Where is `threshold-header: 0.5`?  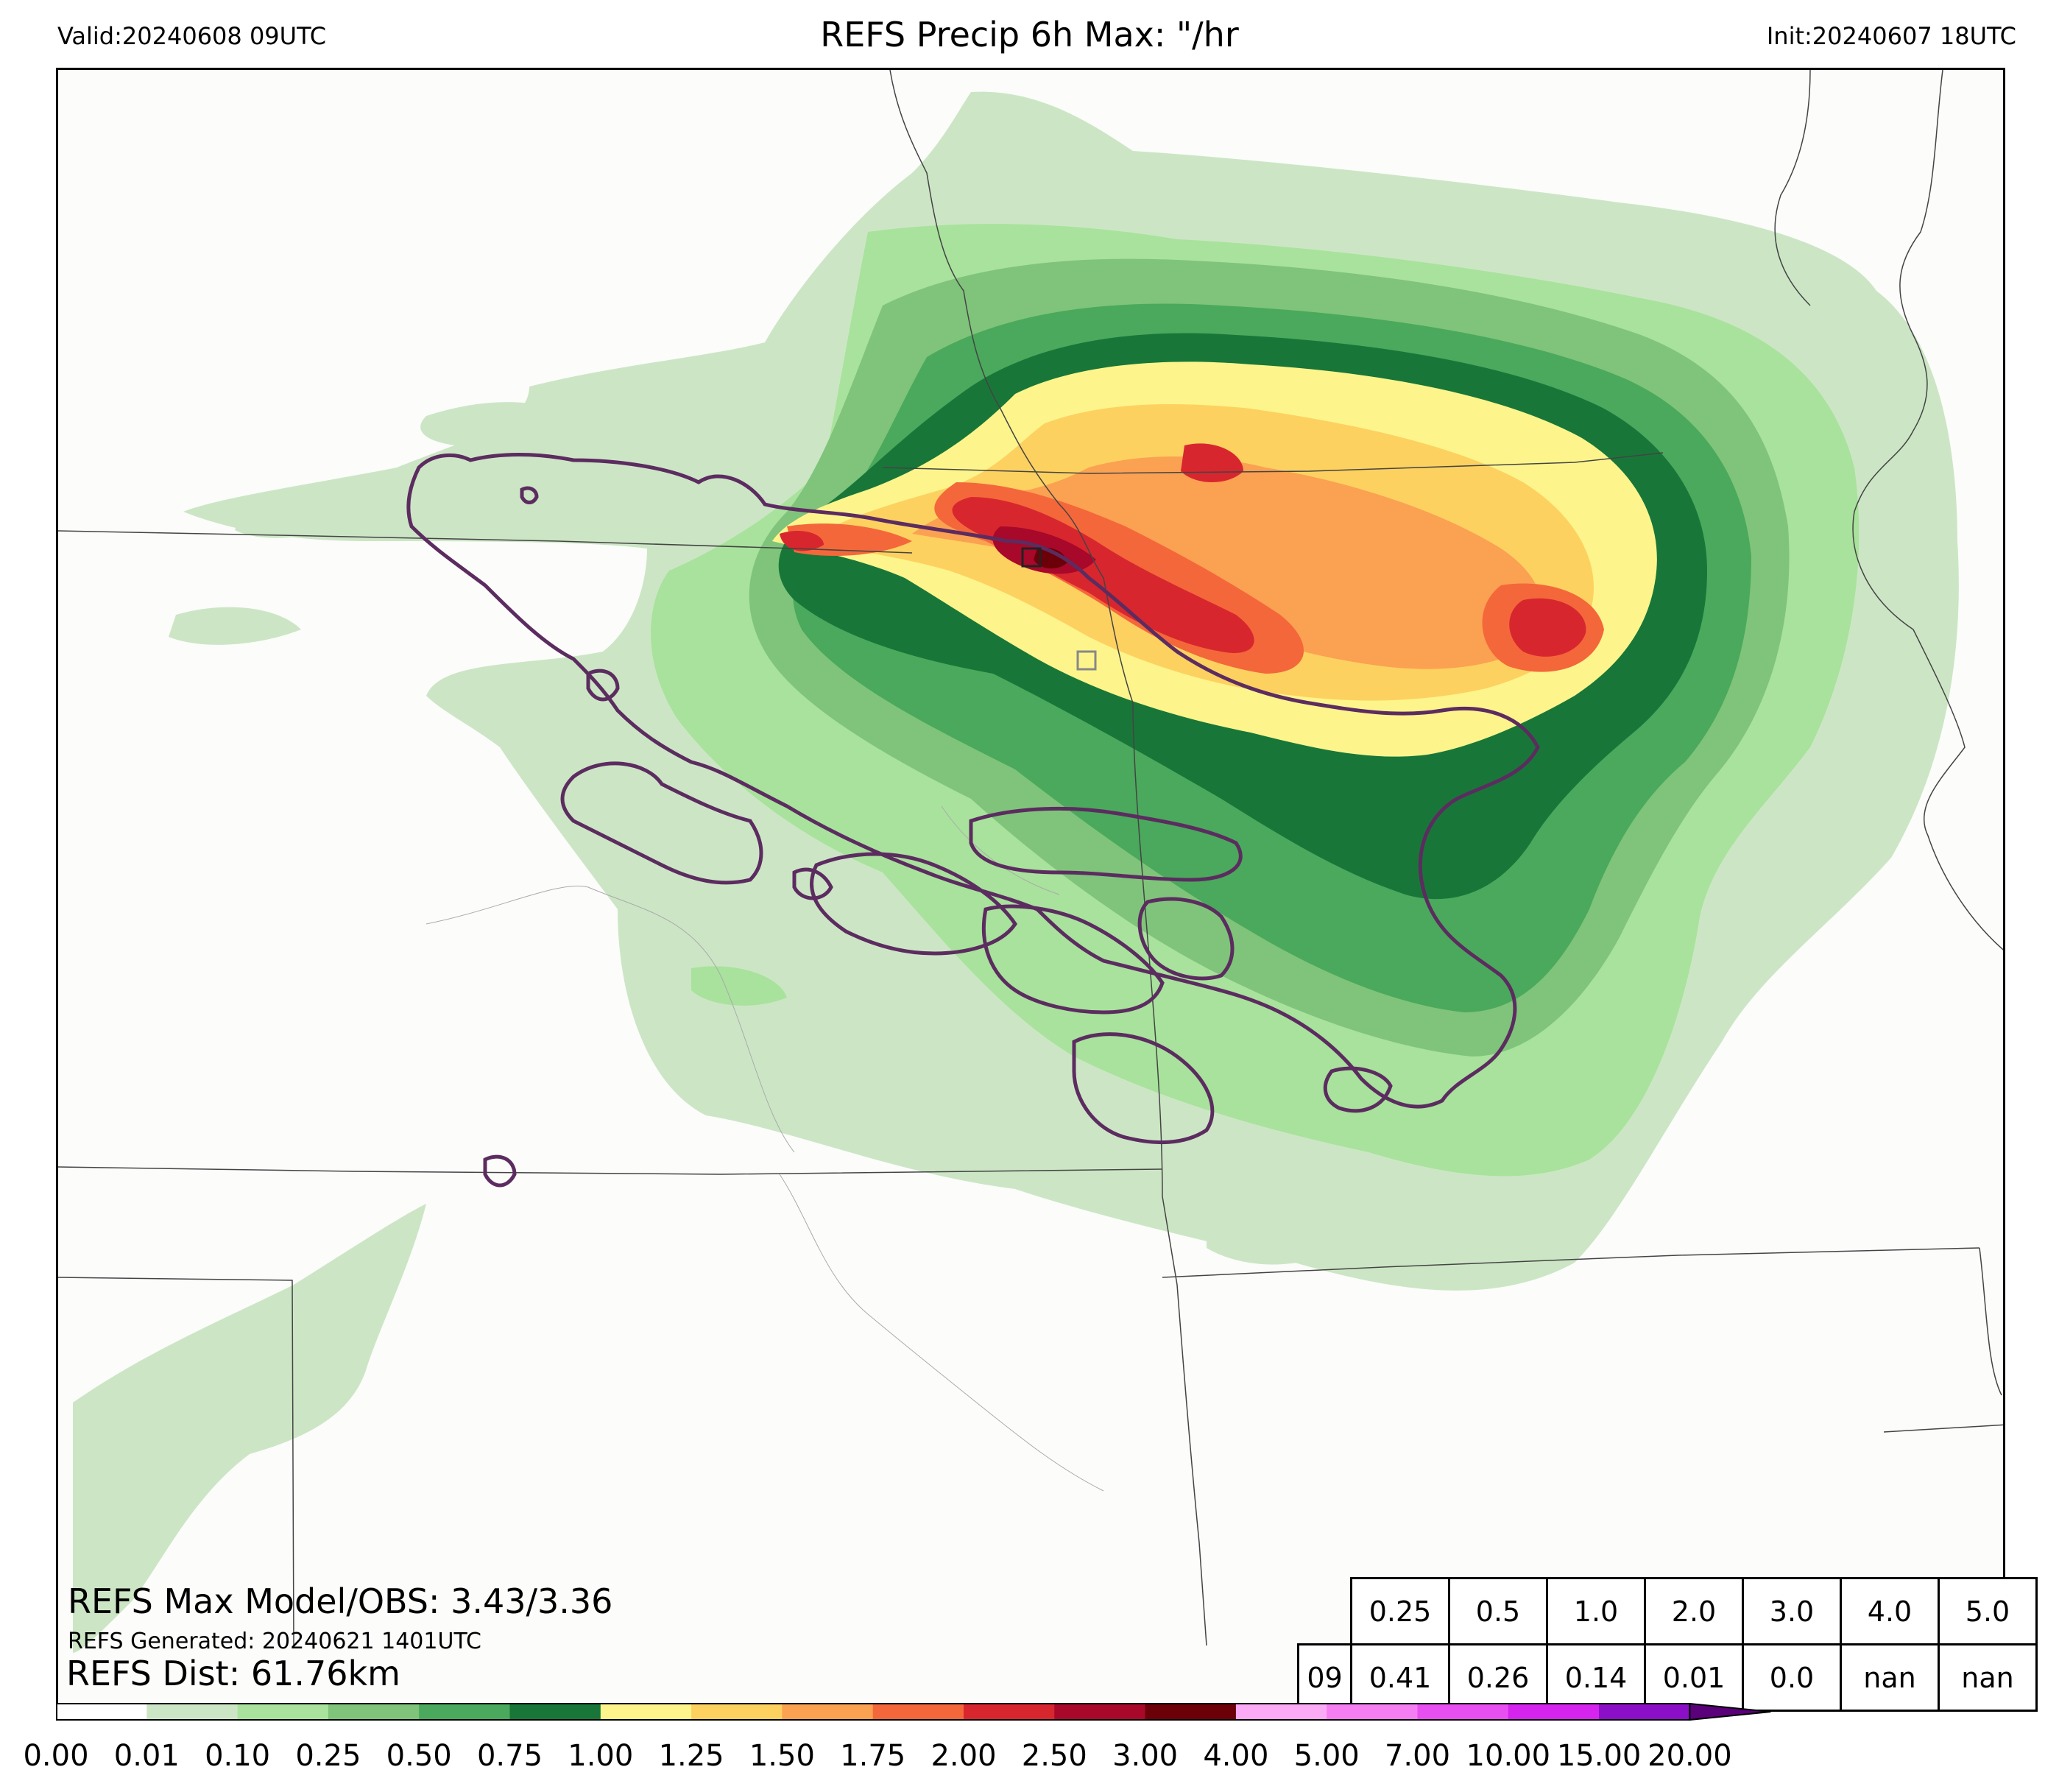
threshold-header: 0.5 is located at coordinates (1498, 1611).